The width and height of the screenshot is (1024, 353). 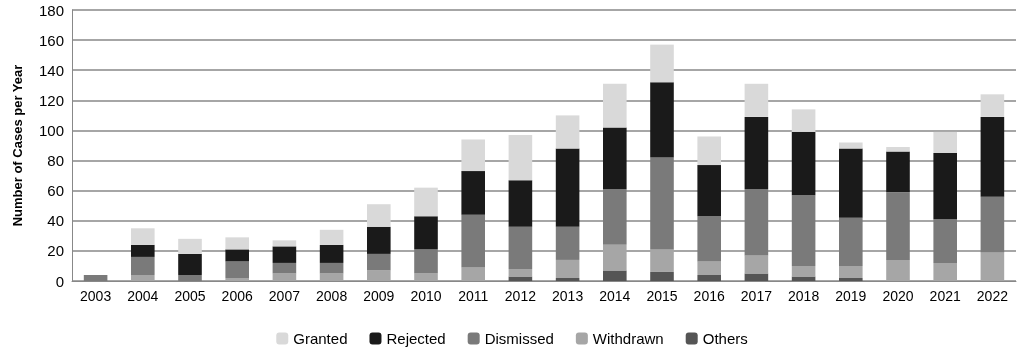 What do you see at coordinates (945, 296) in the screenshot?
I see `x-tick-label: 2021` at bounding box center [945, 296].